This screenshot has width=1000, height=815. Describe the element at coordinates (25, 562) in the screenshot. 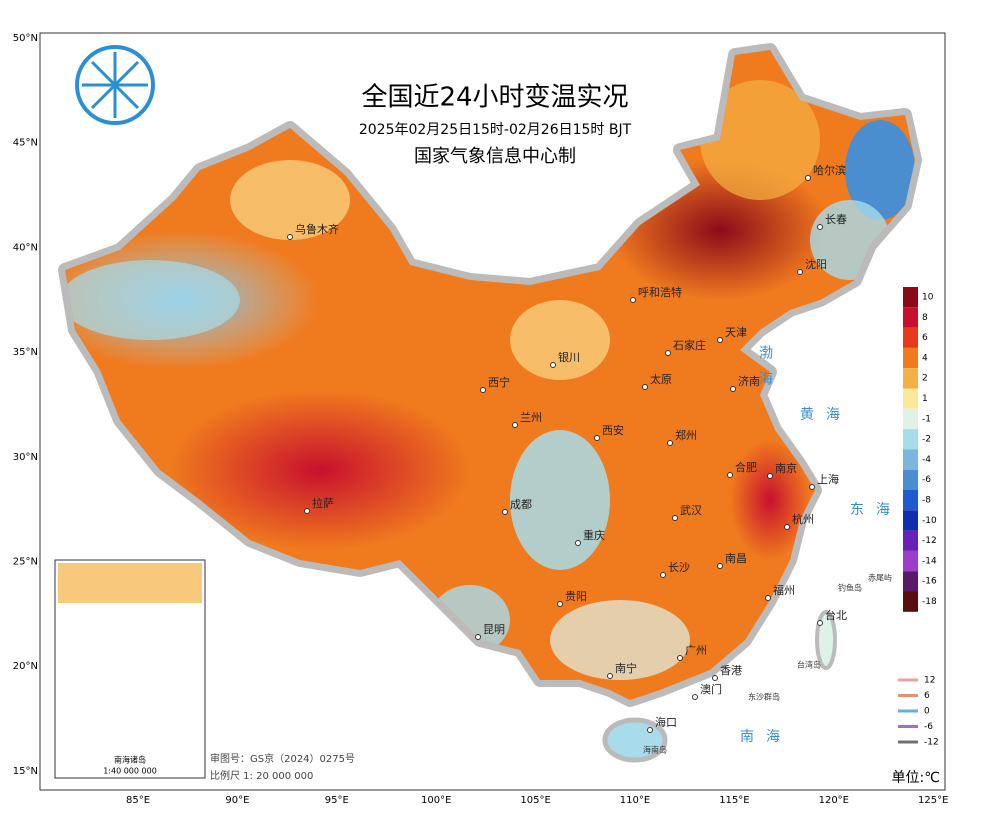

I see `lat-label: 25°N` at that location.